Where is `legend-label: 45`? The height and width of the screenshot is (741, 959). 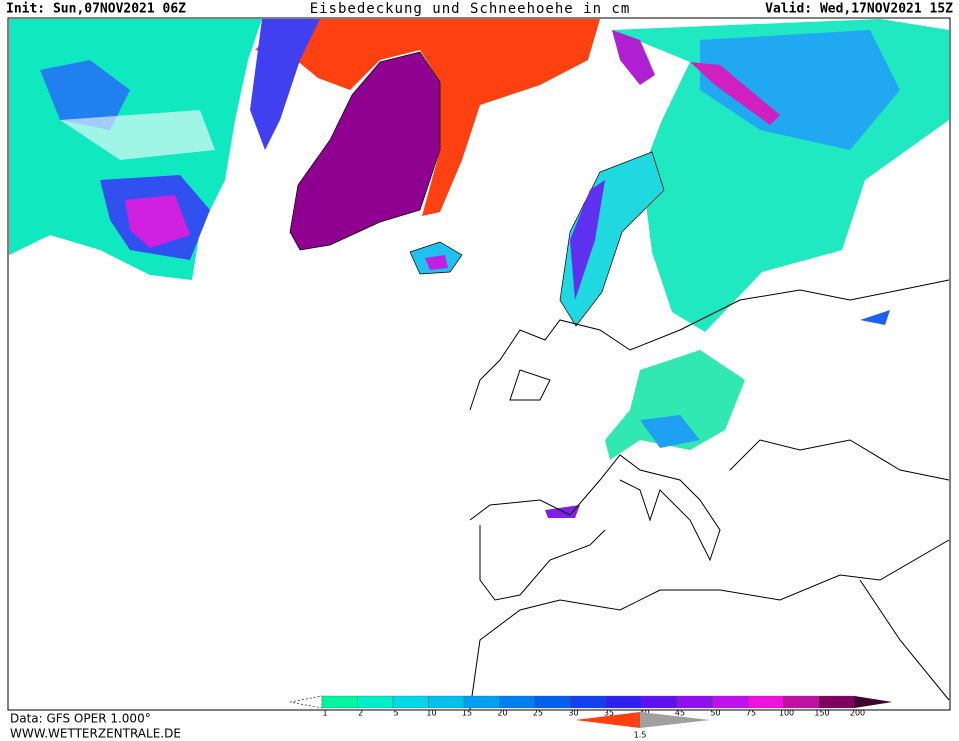 legend-label: 45 is located at coordinates (680, 713).